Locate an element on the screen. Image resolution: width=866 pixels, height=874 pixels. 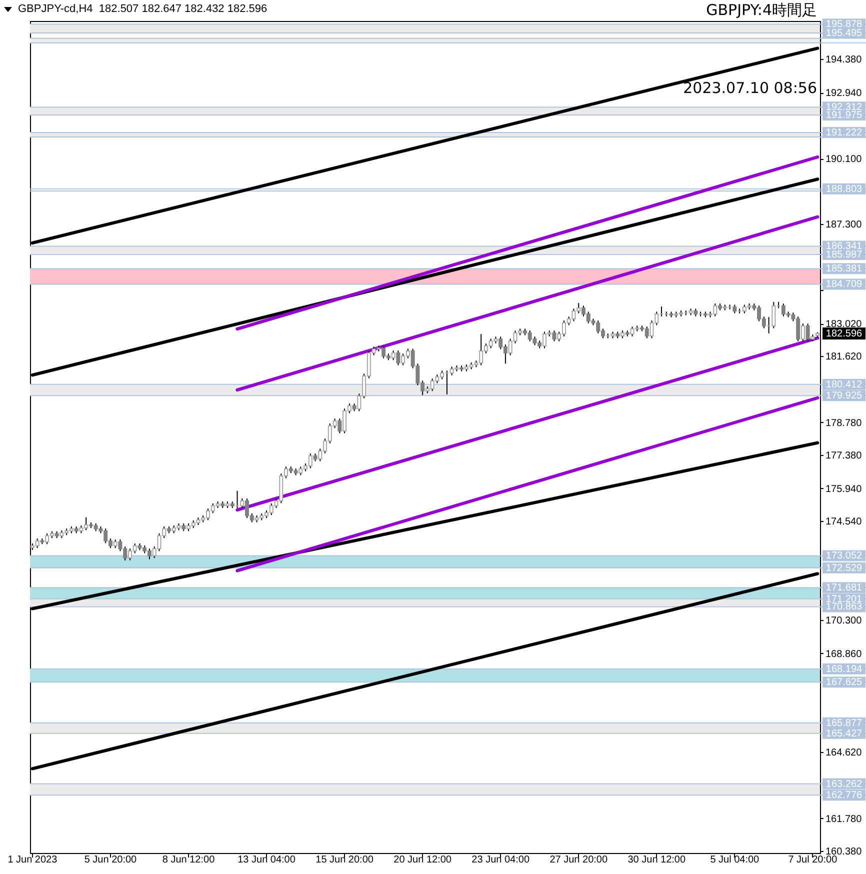
x-tick-label: 7 Jul 20:00 is located at coordinates (813, 860).